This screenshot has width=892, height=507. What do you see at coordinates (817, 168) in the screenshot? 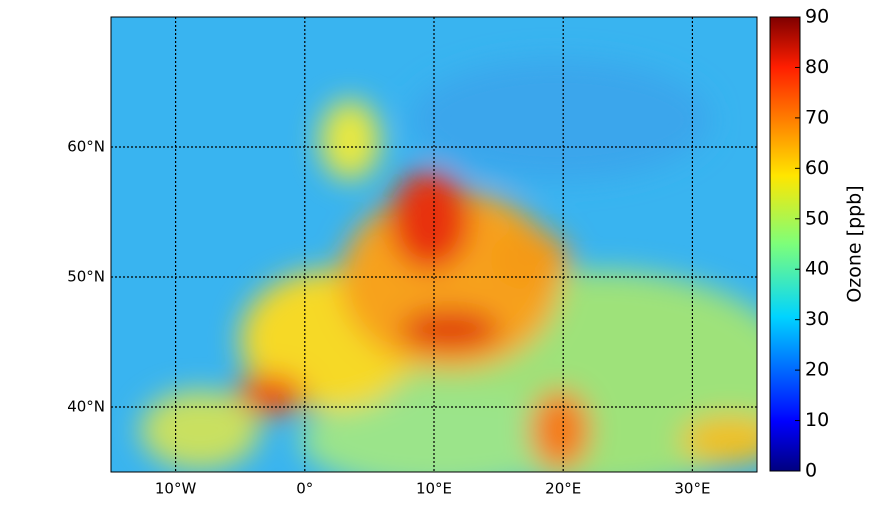
I see `colorbar-tick-label: 60` at bounding box center [817, 168].